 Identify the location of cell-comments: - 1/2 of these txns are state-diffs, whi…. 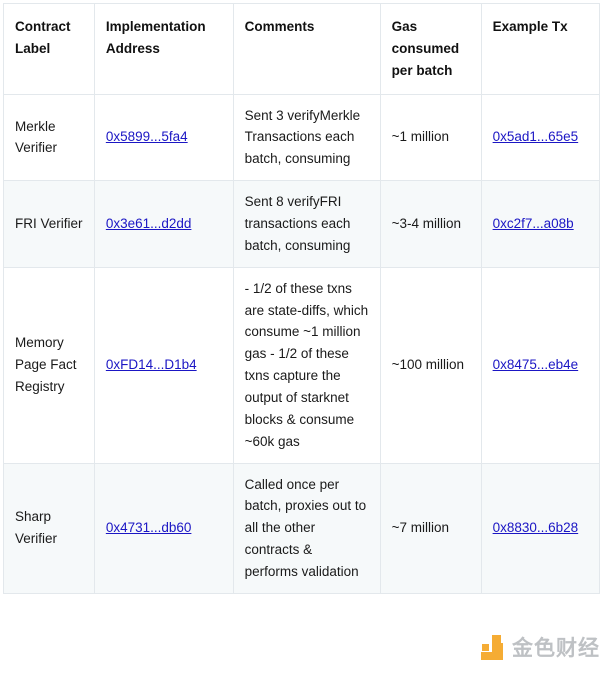
(306, 365).